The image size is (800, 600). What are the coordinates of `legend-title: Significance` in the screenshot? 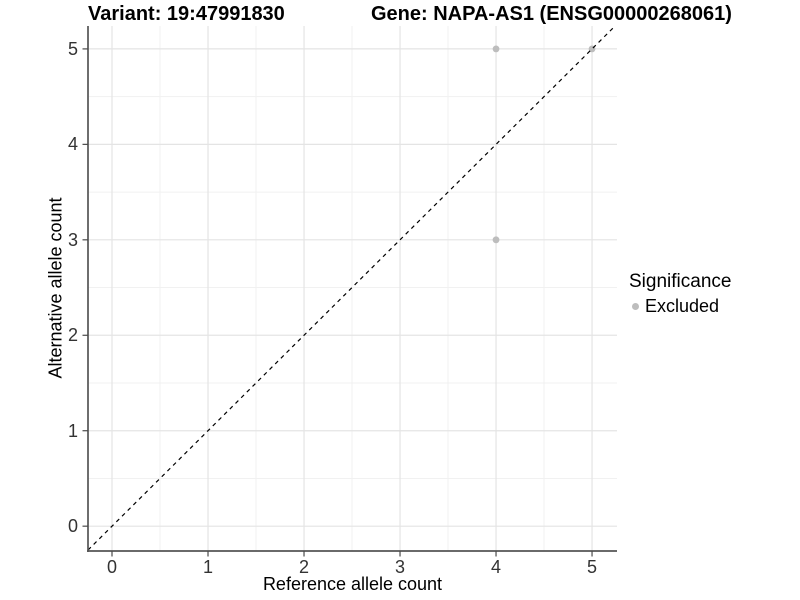 It's located at (680, 281).